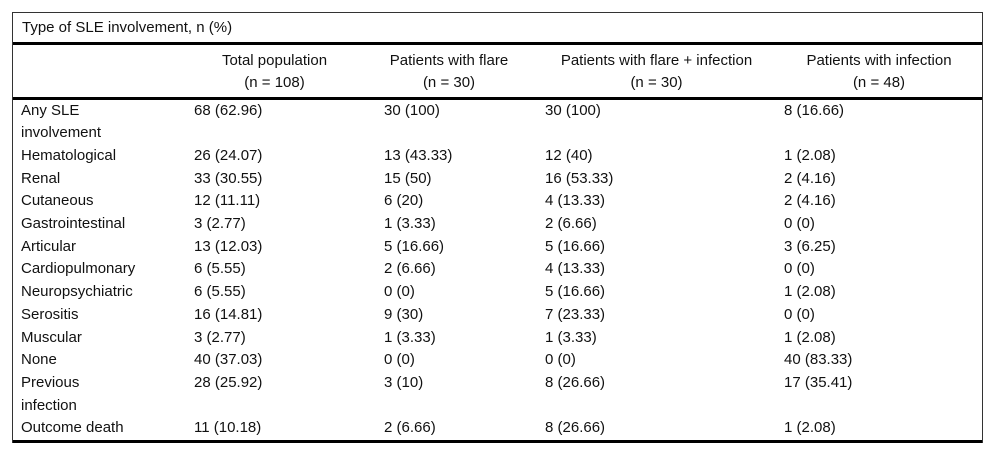 This screenshot has width=992, height=457. I want to click on table-row: Muscular 3 (2.77) 1 (3.33) 1 (3.33) 1 (2.08), so click(497, 338).